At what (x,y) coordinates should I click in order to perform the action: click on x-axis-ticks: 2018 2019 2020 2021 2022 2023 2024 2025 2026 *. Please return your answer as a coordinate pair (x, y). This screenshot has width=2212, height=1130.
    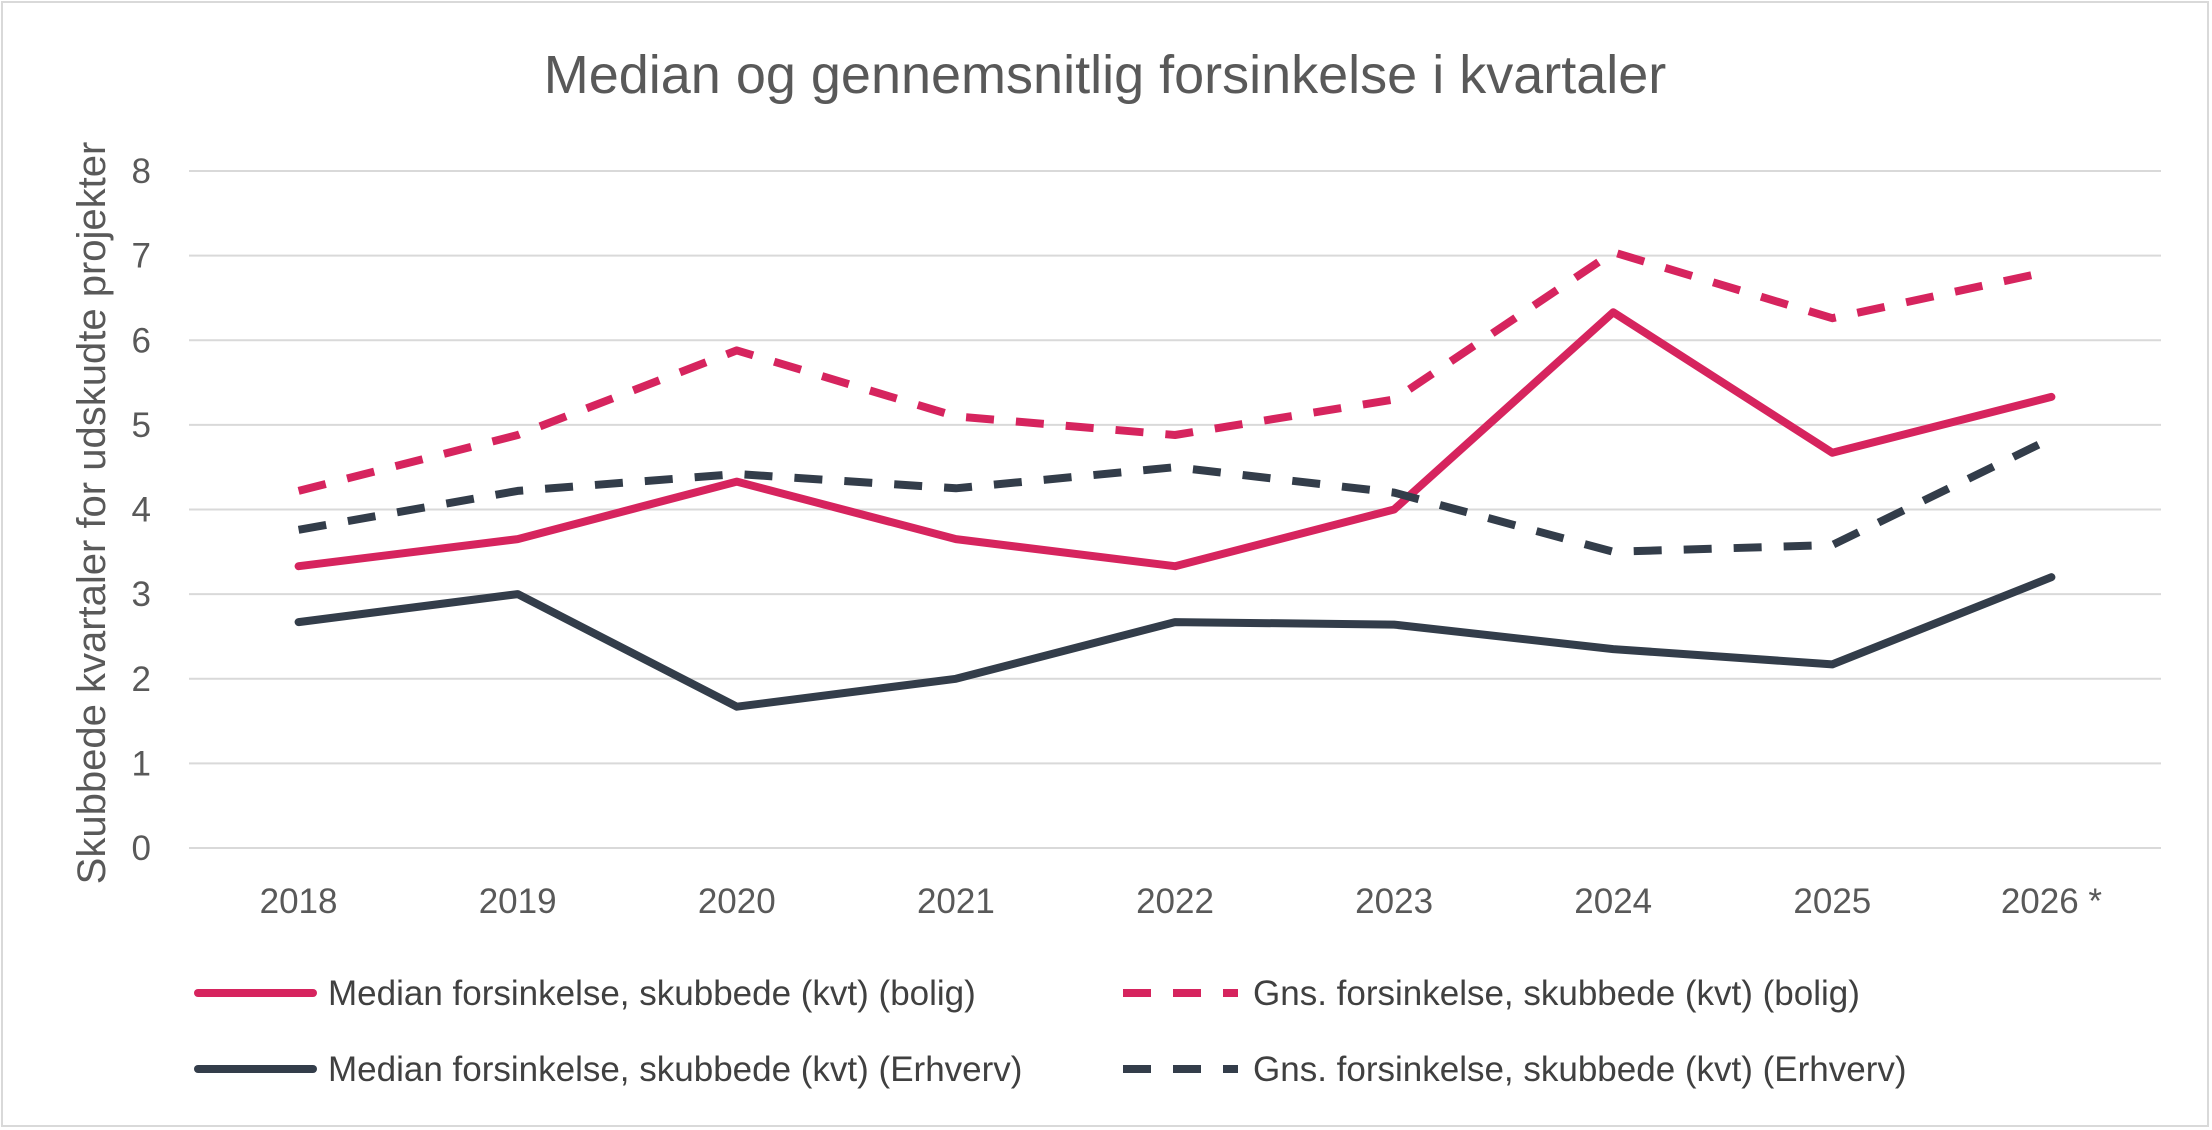
    Looking at the image, I should click on (1181, 901).